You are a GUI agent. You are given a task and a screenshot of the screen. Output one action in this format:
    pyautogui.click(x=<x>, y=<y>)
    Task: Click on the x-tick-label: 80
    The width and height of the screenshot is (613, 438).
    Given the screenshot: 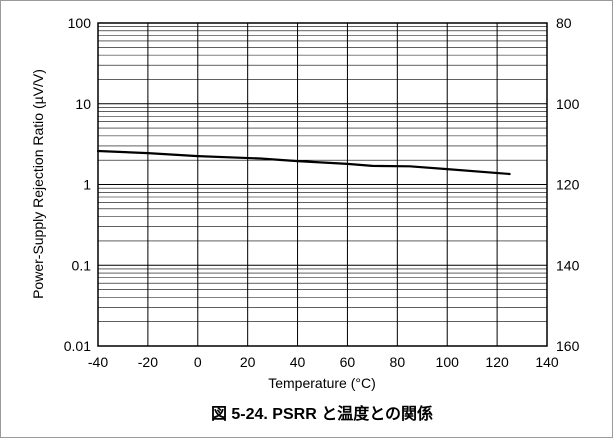 What is the action you would take?
    pyautogui.click(x=398, y=362)
    